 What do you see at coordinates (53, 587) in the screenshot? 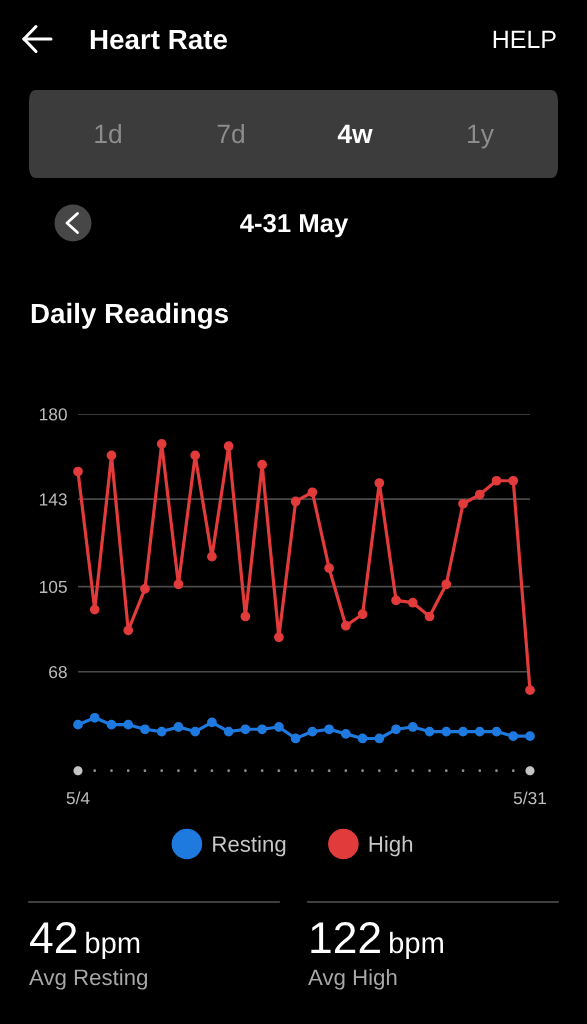
I see `y-tick-label: 105` at bounding box center [53, 587].